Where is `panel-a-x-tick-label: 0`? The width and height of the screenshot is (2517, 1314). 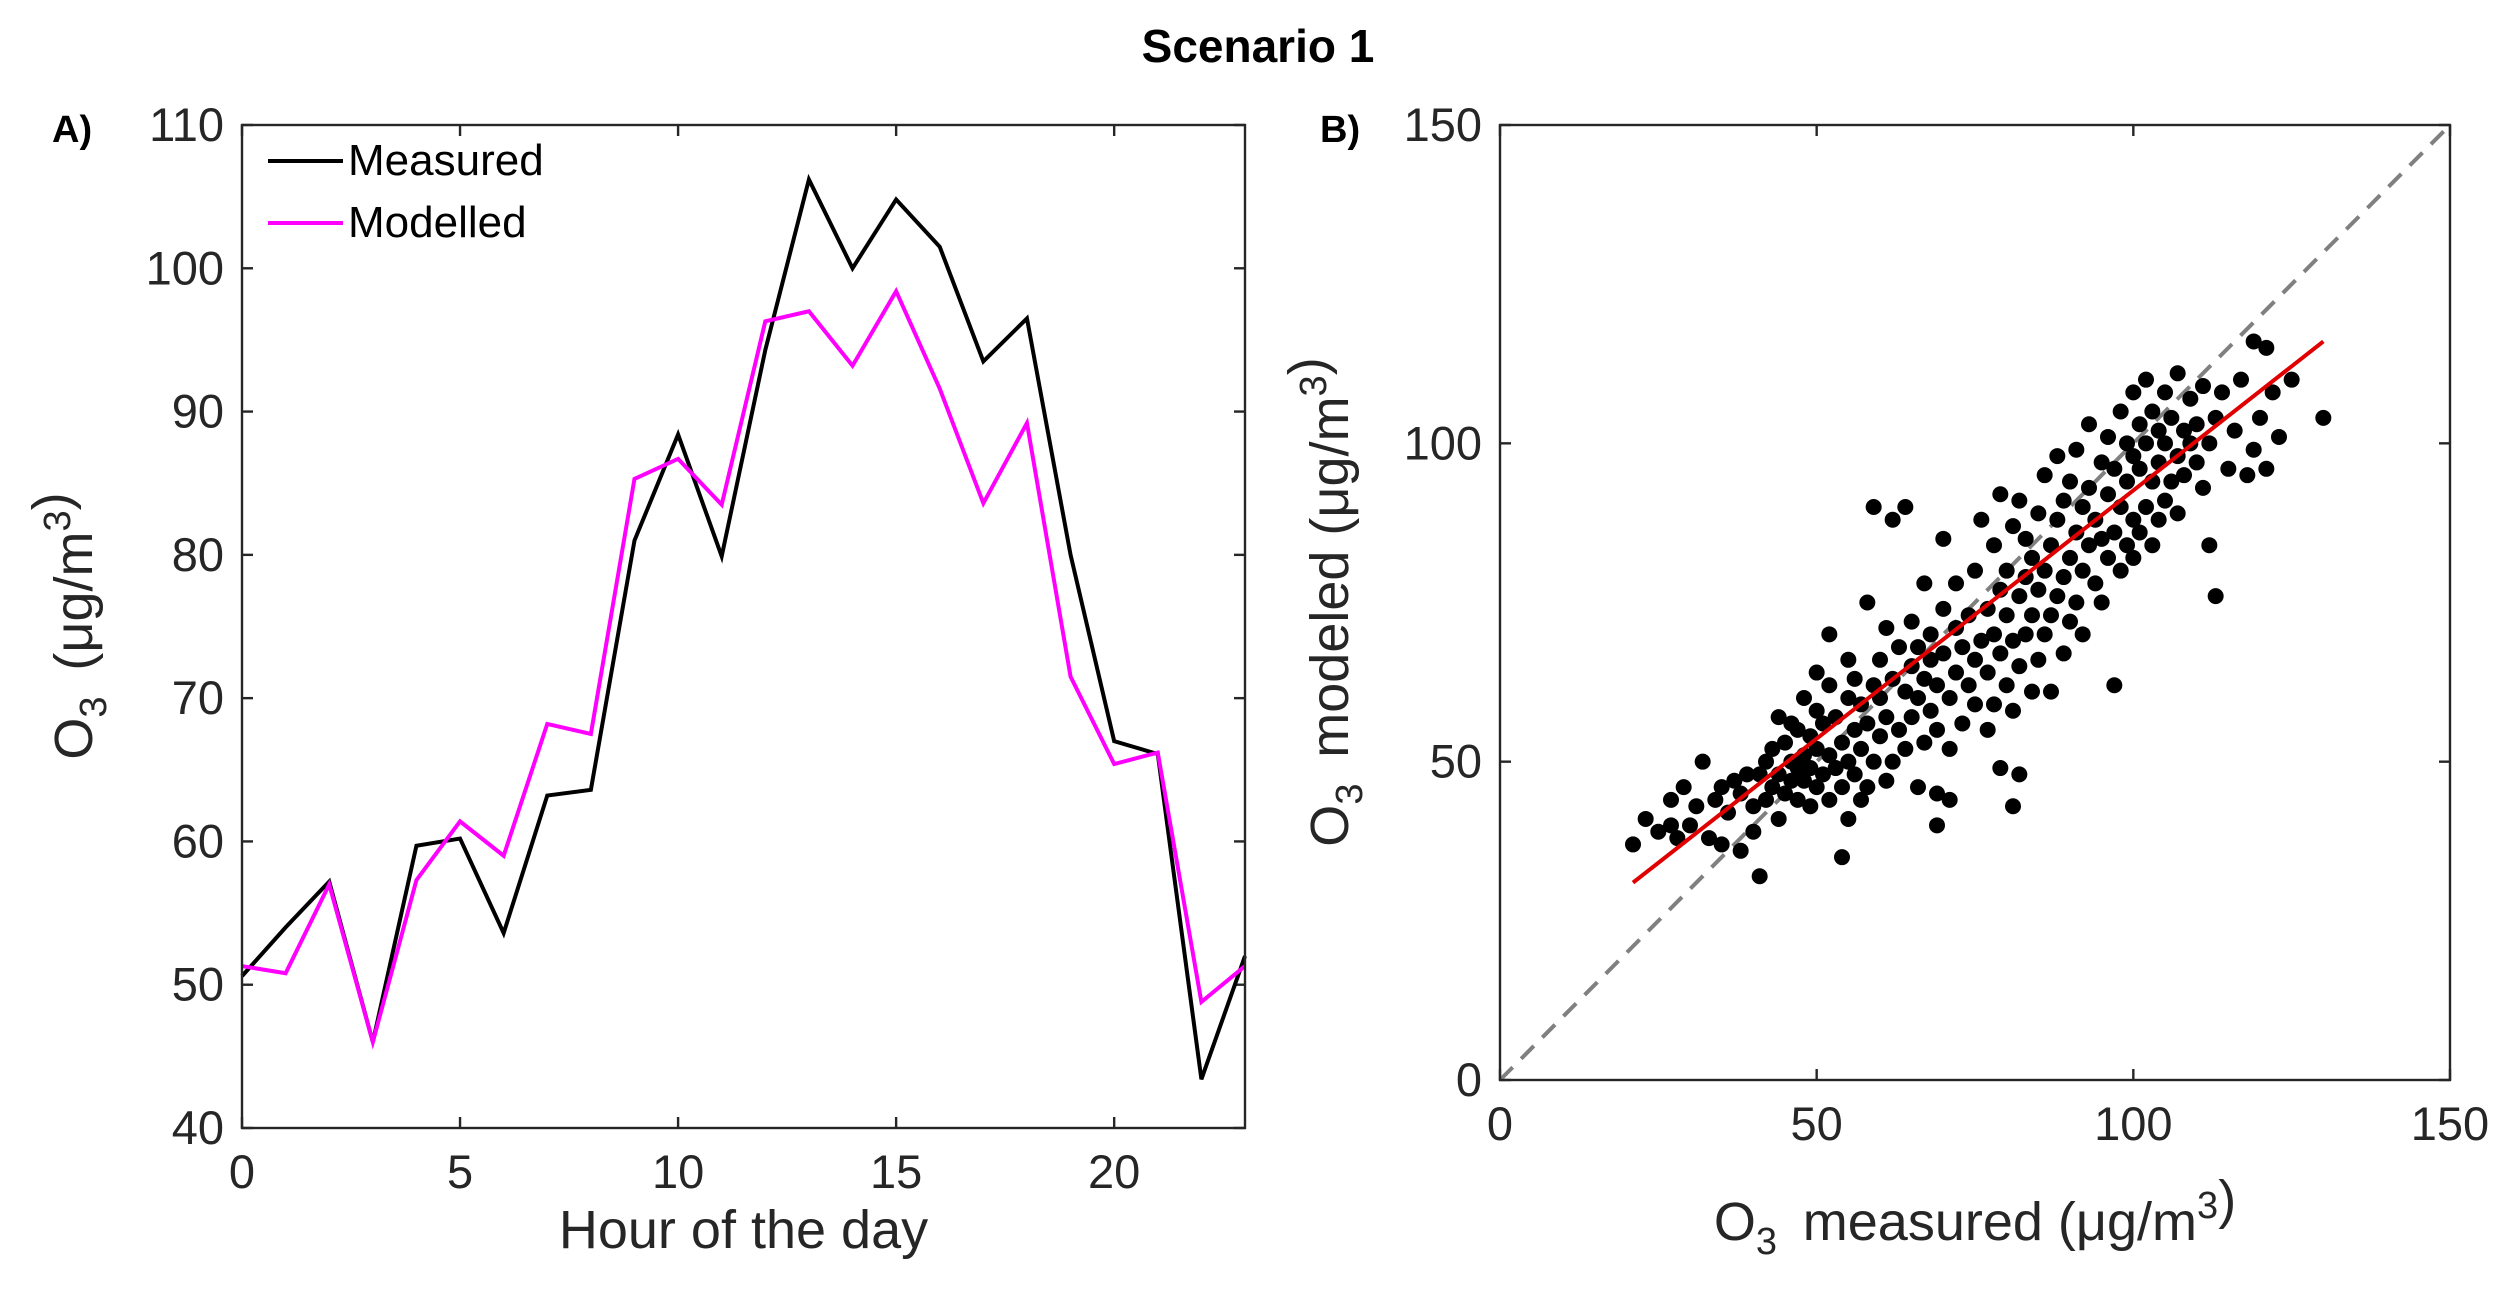
panel-a-x-tick-label: 0 is located at coordinates (242, 1171).